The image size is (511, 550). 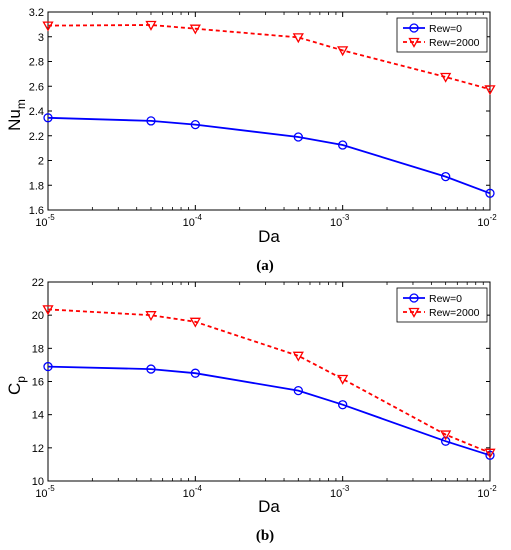 I want to click on y-tick-label: 16, so click(x=38, y=383).